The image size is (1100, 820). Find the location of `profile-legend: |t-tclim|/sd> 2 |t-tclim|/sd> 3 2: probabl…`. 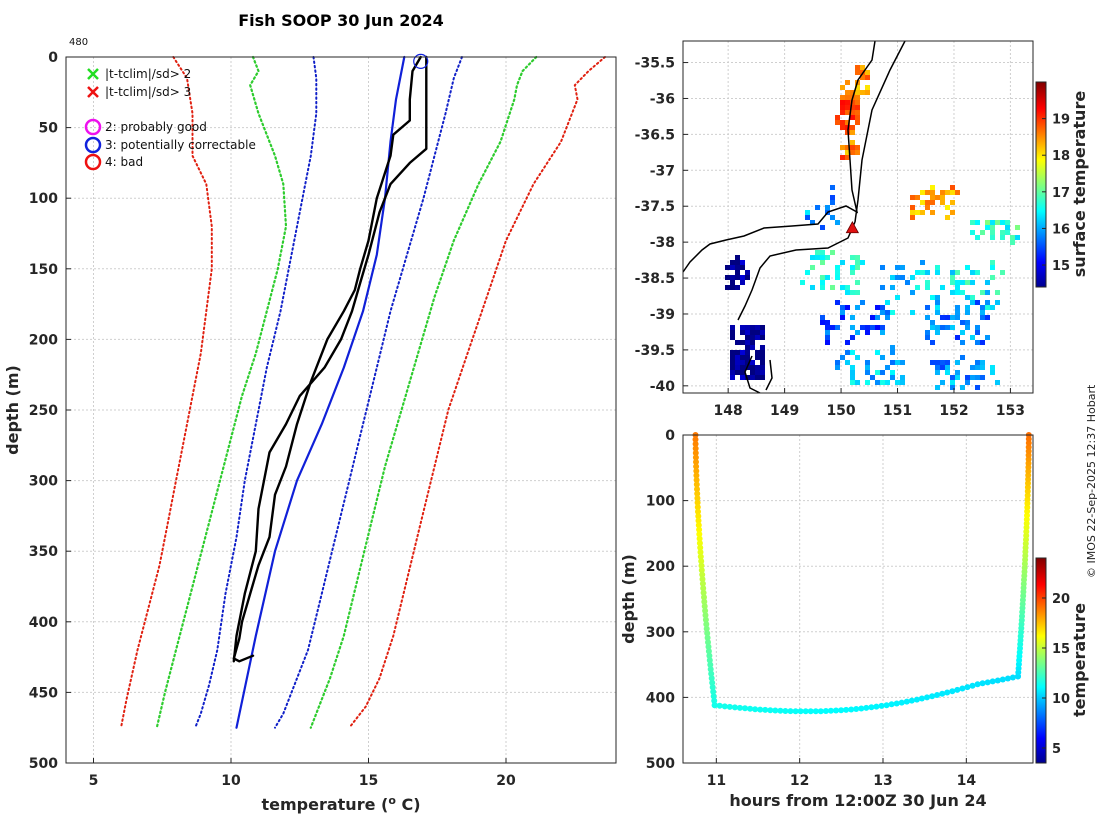

profile-legend: |t-tclim|/sd> 2 |t-tclim|/sd> 3 2: probabl… is located at coordinates (170, 119).